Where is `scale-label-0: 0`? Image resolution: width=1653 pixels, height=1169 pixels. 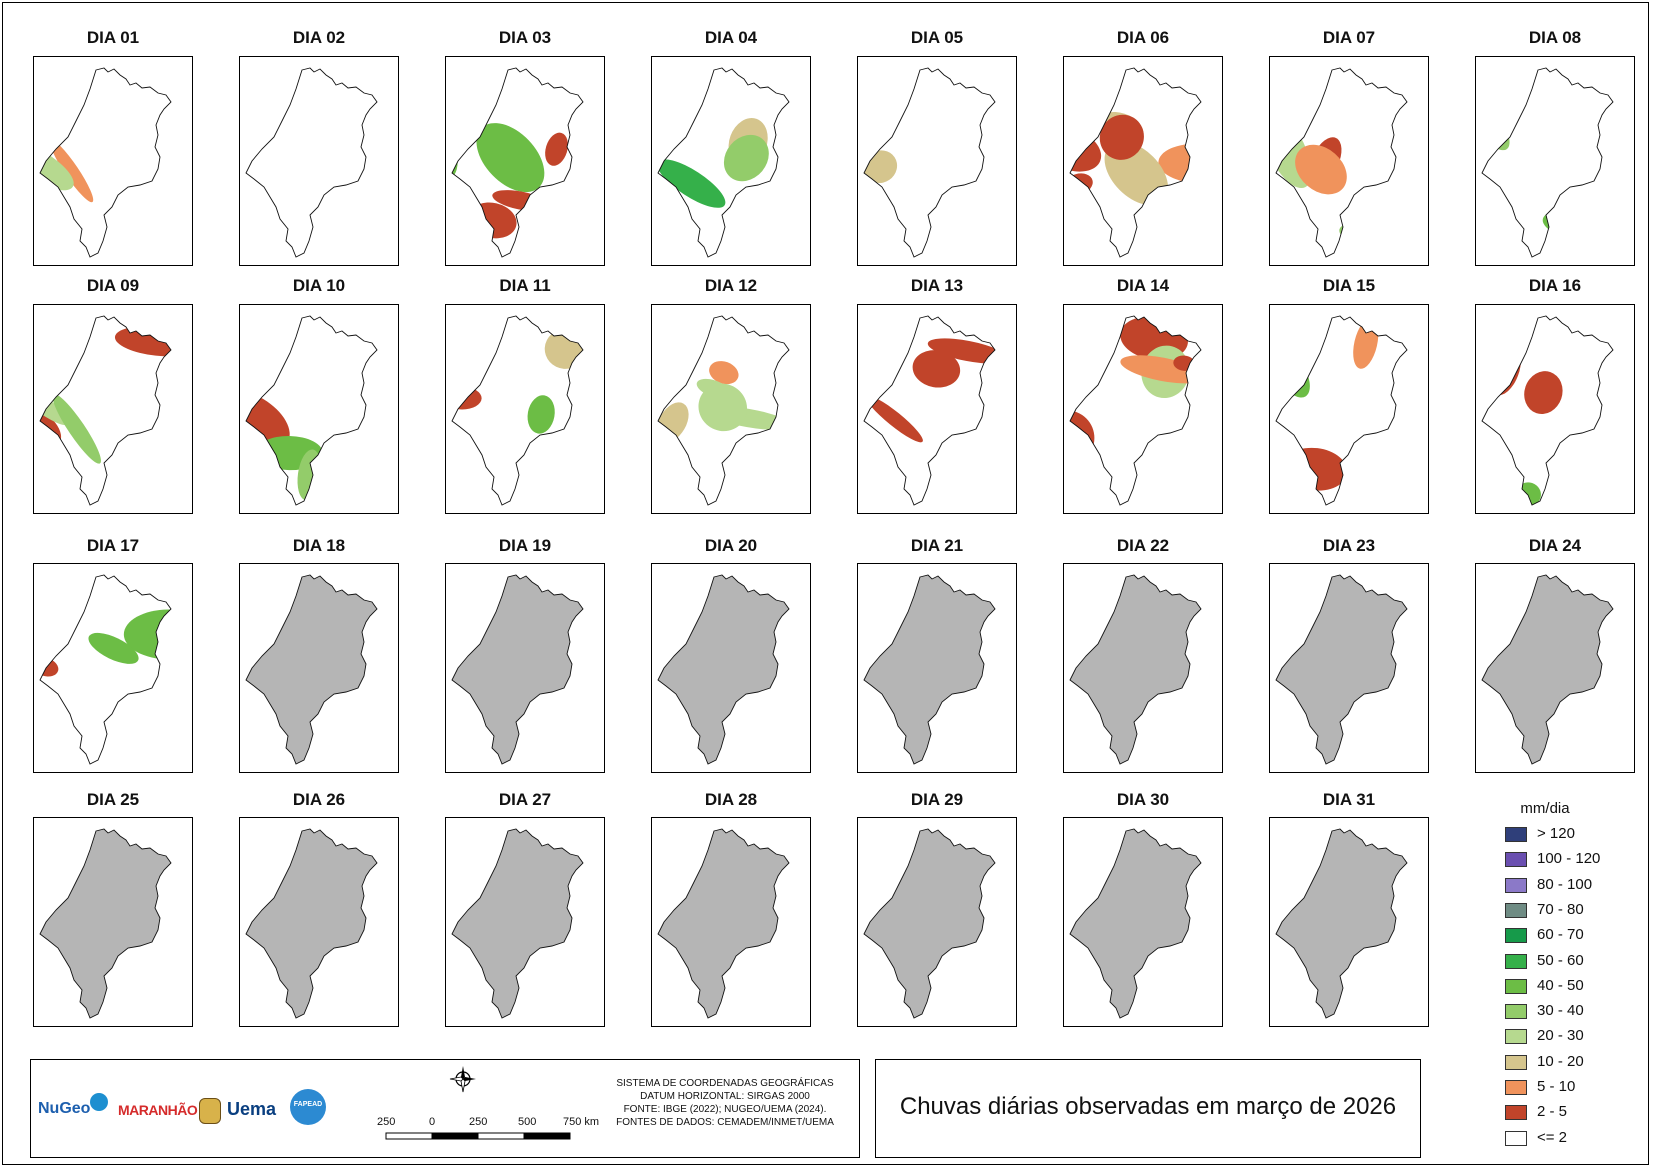
scale-label-0: 0 is located at coordinates (432, 1122).